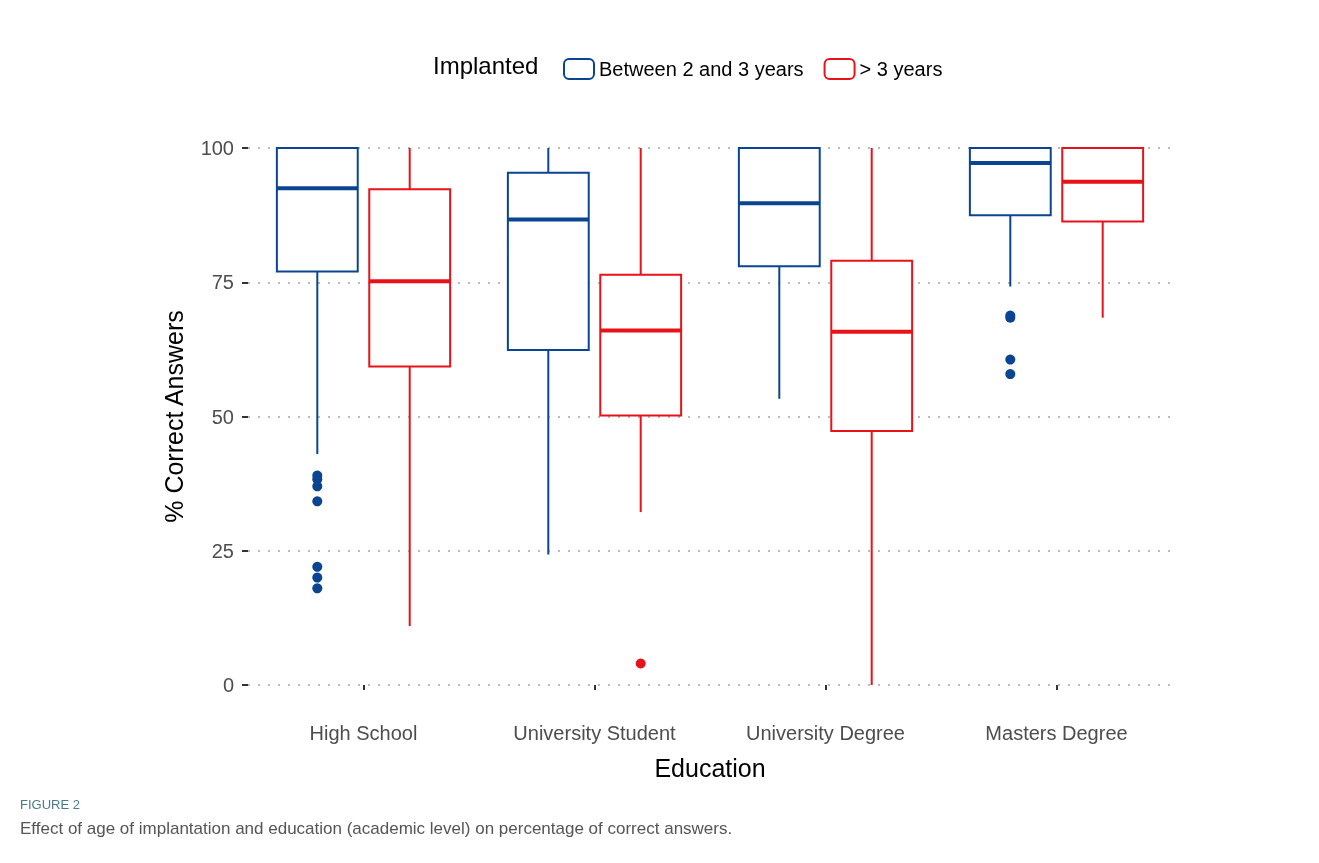 Image resolution: width=1319 pixels, height=863 pixels. Describe the element at coordinates (173, 416) in the screenshot. I see `y-axis-title: % Correct Answers` at that location.